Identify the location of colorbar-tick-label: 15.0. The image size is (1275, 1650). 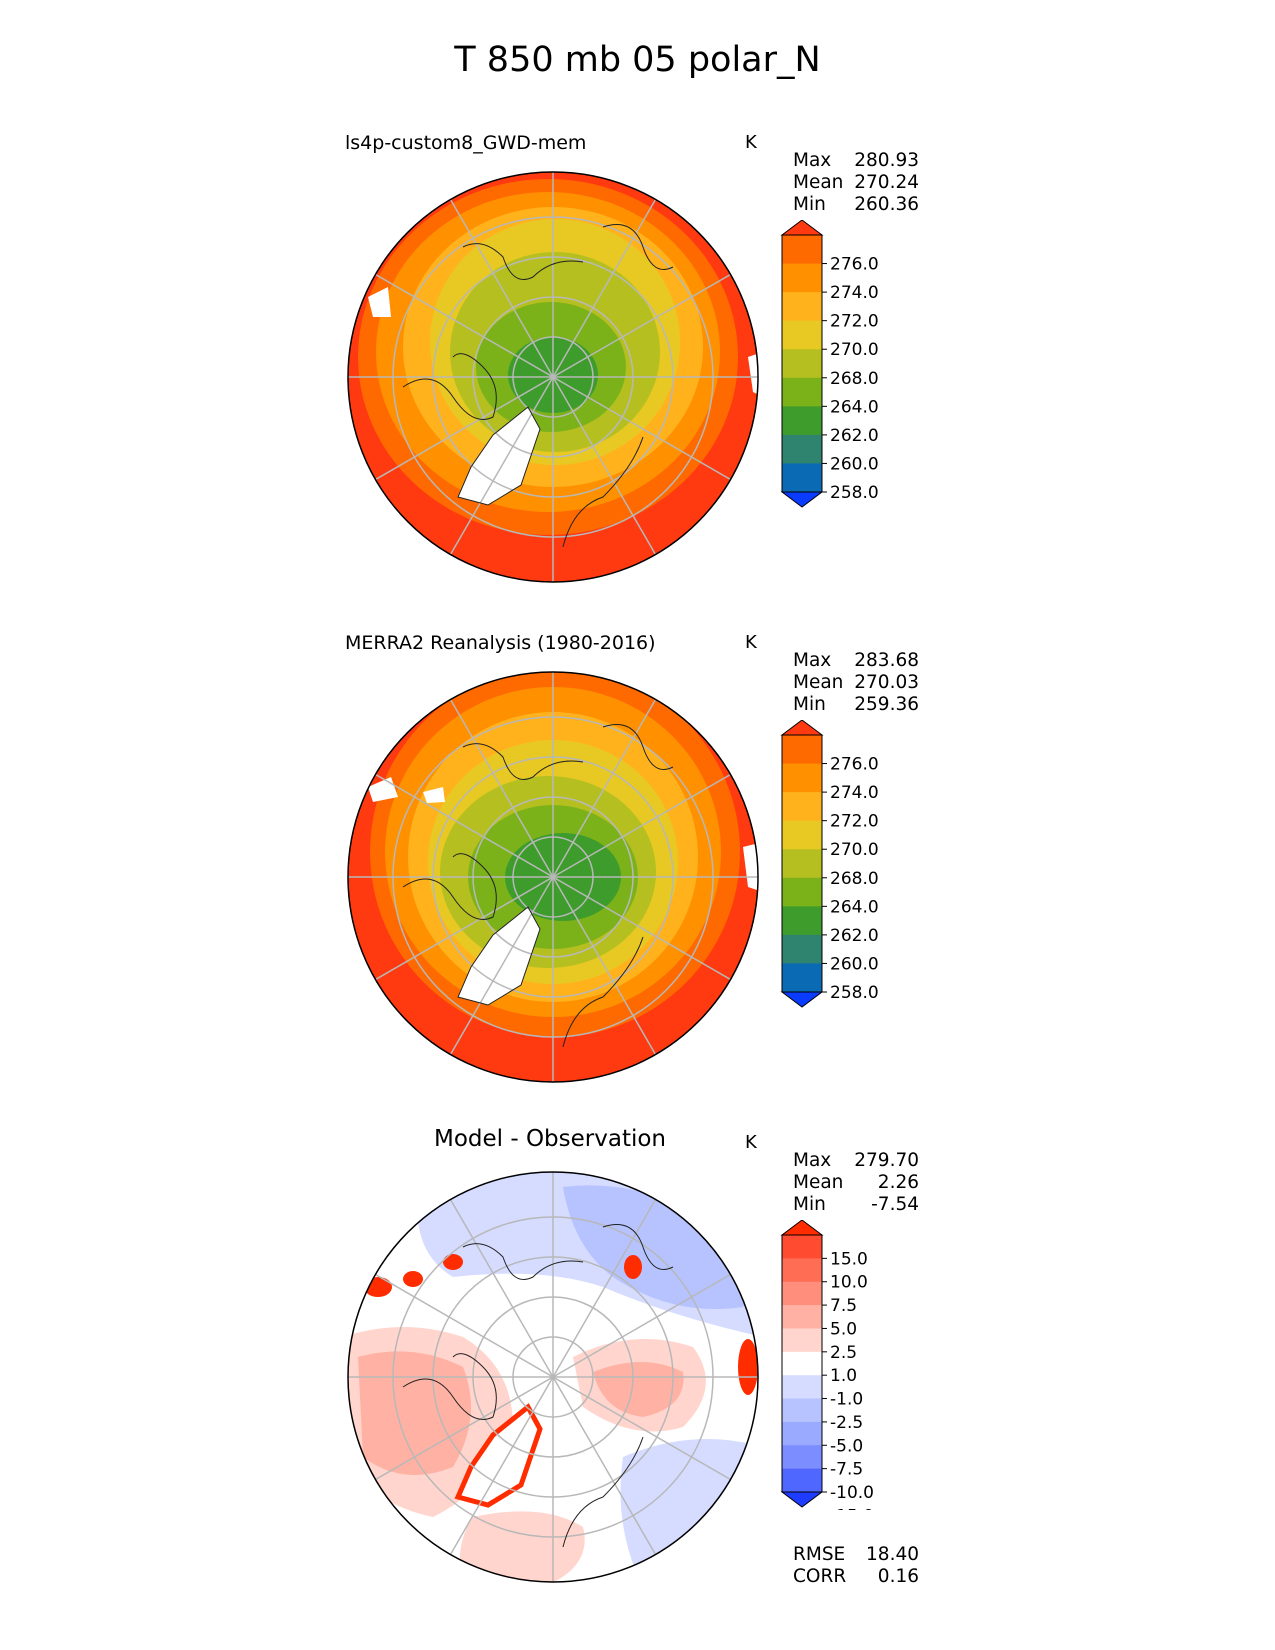
(849, 1259).